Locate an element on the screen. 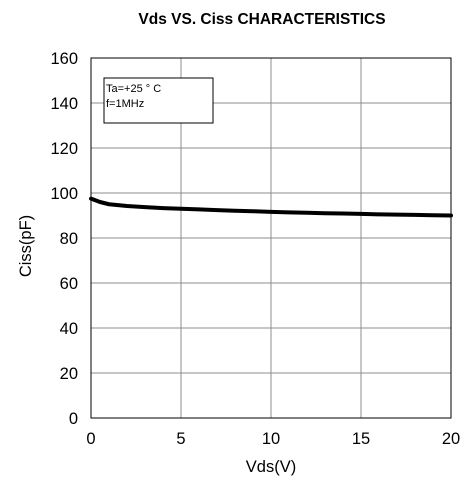  x-tick-labels: 0 5 10 15 20 is located at coordinates (273, 439).